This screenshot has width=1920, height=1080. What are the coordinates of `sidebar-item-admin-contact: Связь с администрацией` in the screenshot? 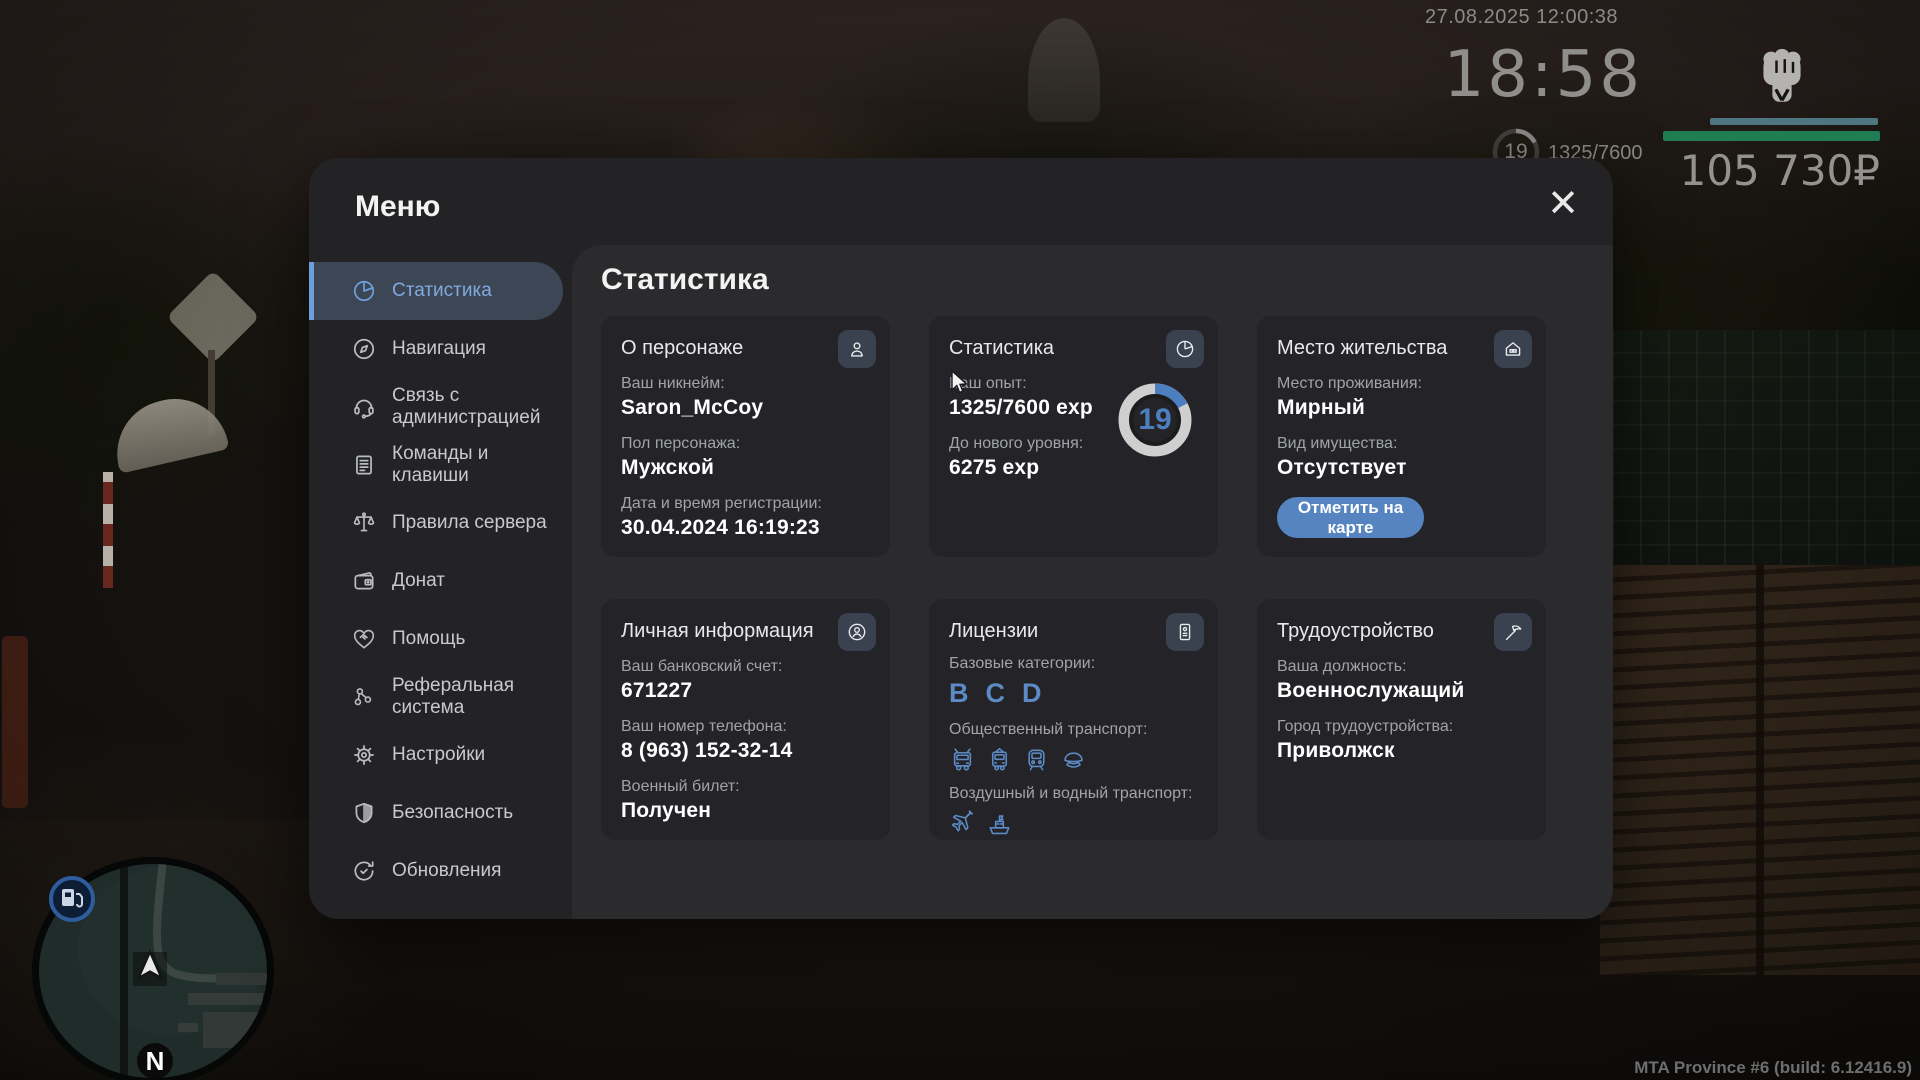 It's located at (440, 407).